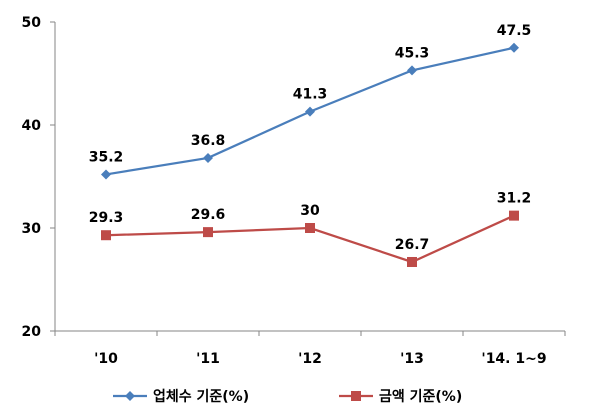  What do you see at coordinates (310, 95) in the screenshot?
I see `data-label: 41.3` at bounding box center [310, 95].